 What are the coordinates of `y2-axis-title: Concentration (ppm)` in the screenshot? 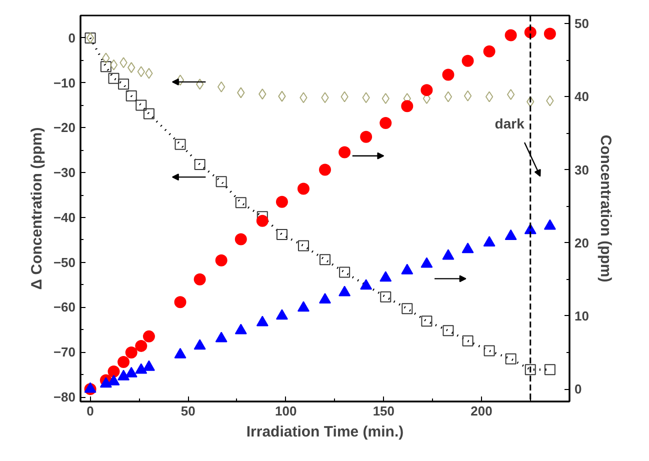 It's located at (605, 208).